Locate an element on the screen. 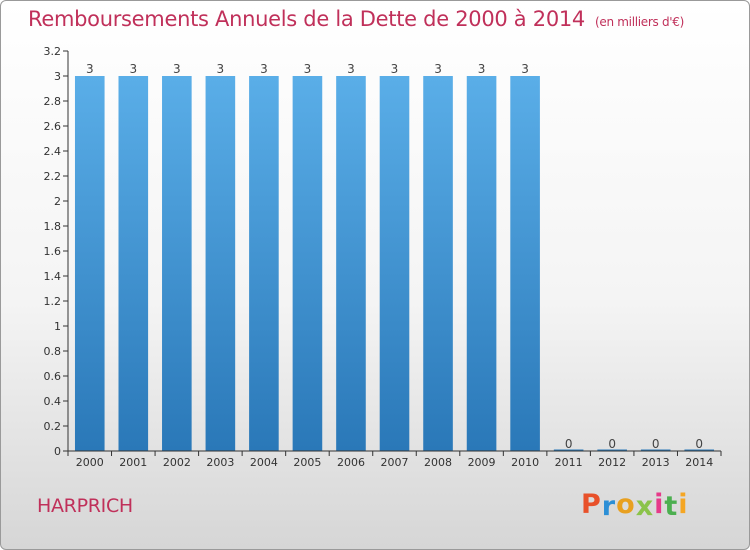  data-label-2006: 3 is located at coordinates (351, 69).